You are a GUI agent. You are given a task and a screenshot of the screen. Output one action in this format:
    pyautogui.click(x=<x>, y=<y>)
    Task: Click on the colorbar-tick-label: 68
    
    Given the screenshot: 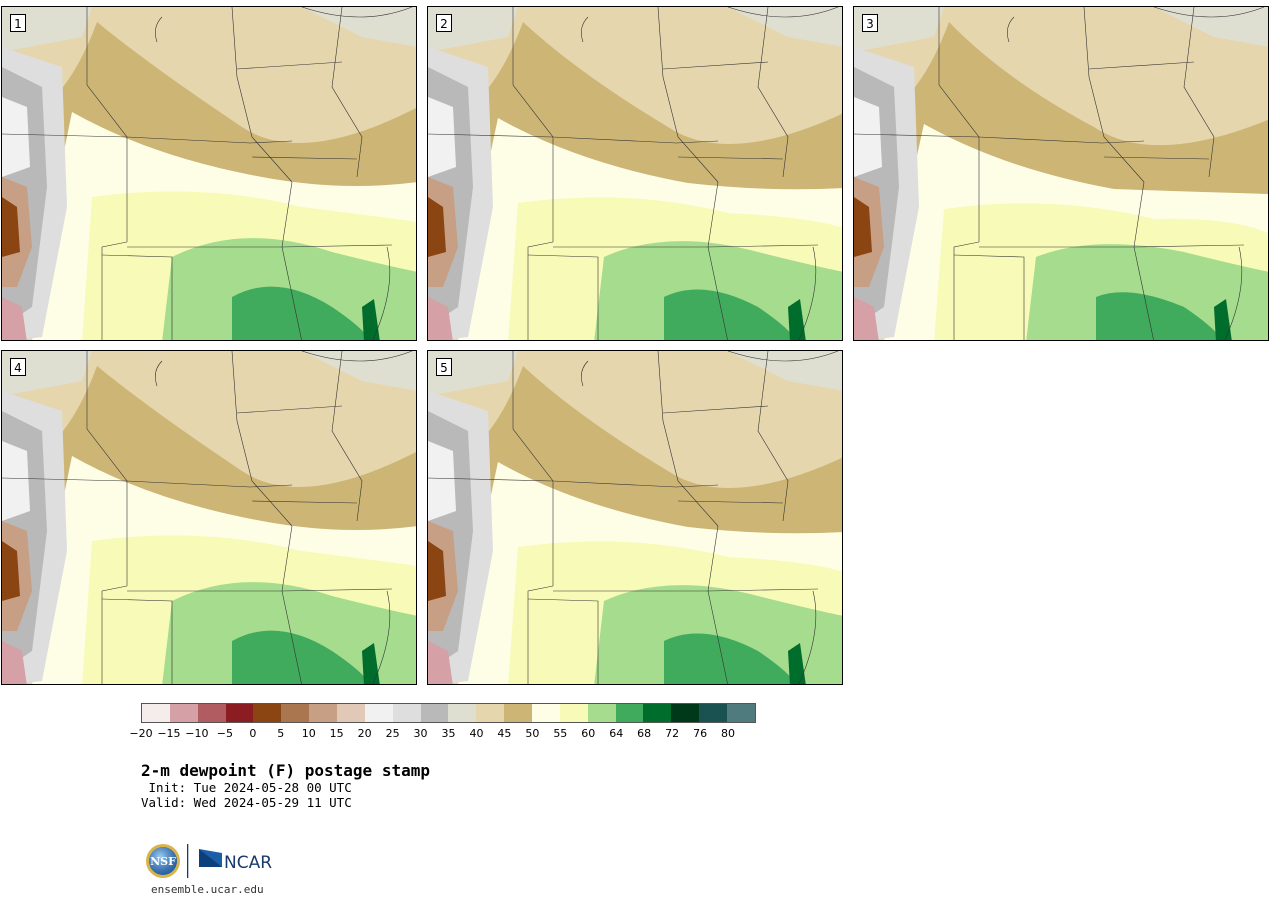 What is the action you would take?
    pyautogui.click(x=644, y=733)
    